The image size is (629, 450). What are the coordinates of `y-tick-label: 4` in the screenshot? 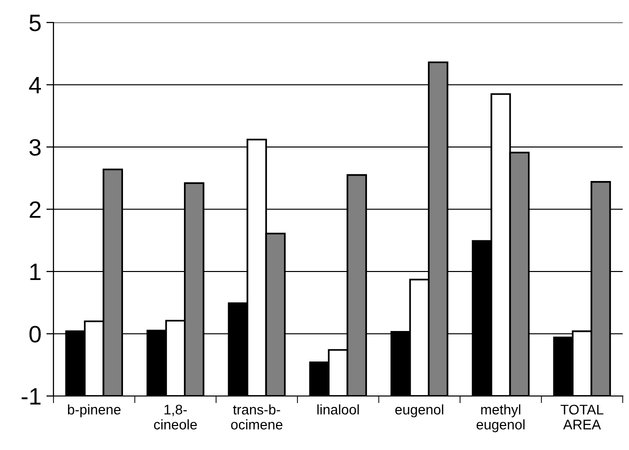 It's located at (35, 85).